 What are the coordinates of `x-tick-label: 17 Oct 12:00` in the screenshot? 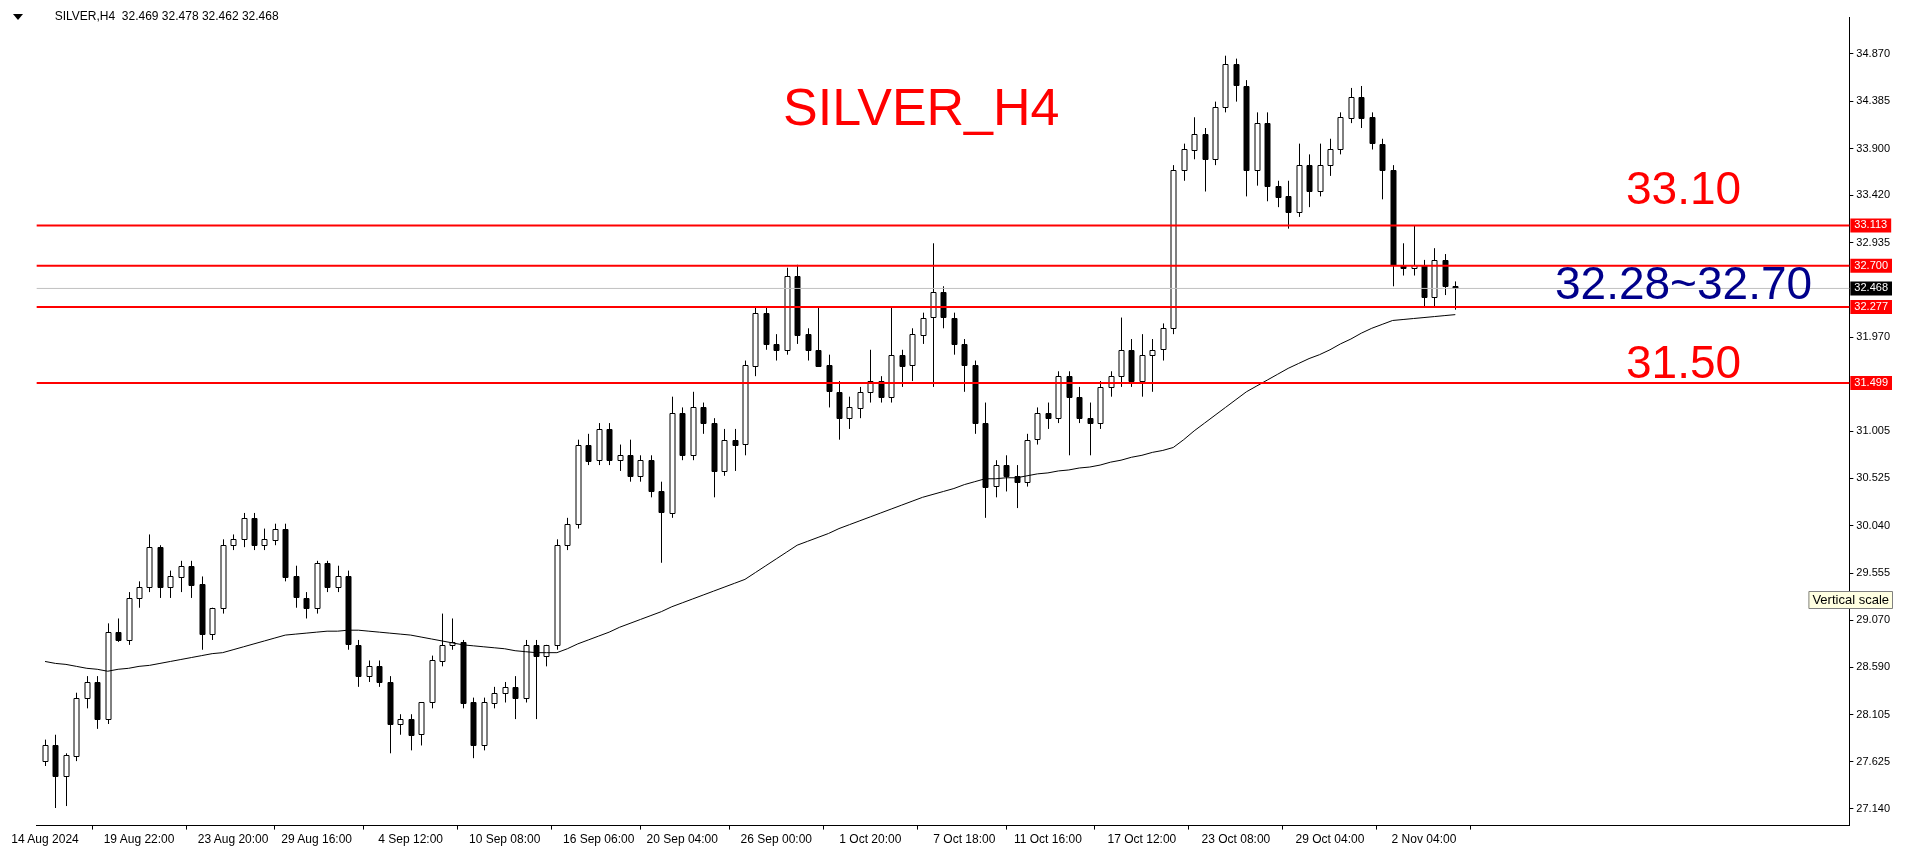 It's located at (1142, 839).